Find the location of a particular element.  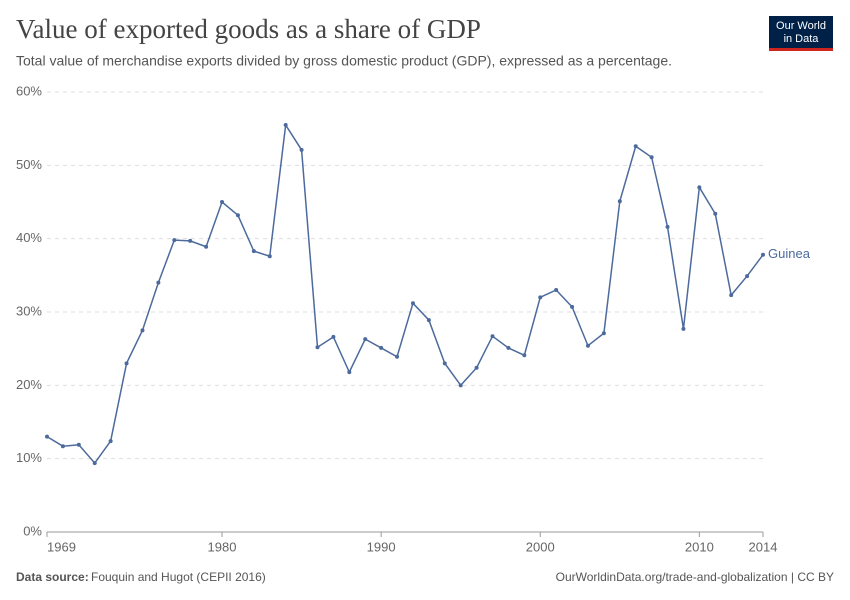

y-tick-label: 30% is located at coordinates (29, 310).